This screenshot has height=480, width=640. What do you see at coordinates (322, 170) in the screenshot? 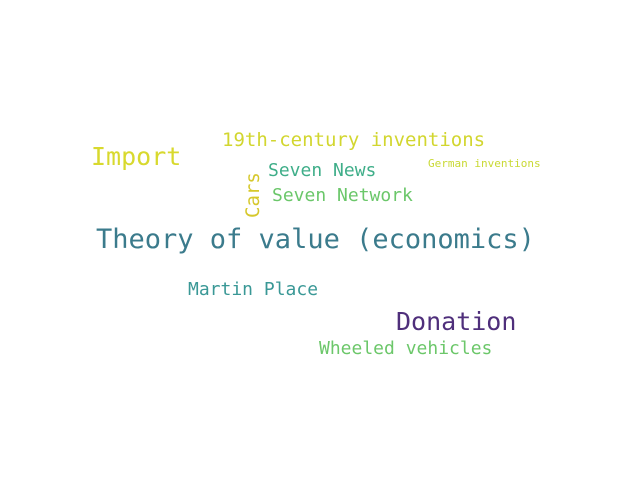
I see `word-seven-news: Seven News` at bounding box center [322, 170].